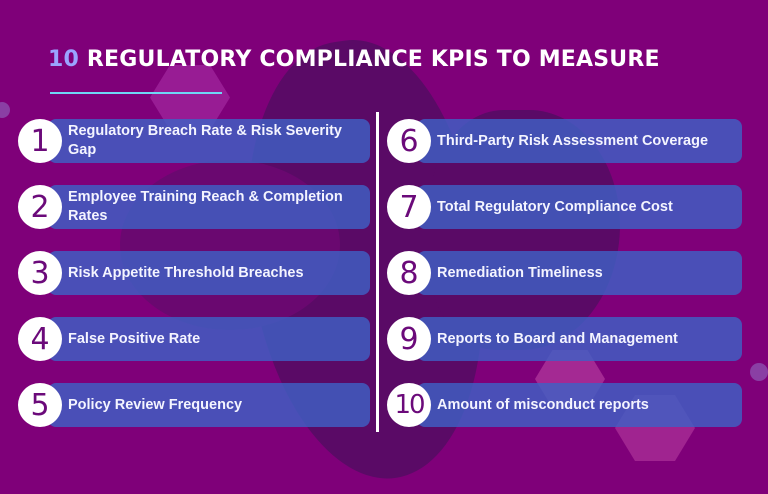 This screenshot has height=494, width=768. What do you see at coordinates (64, 59) in the screenshot?
I see `title-number: 10` at bounding box center [64, 59].